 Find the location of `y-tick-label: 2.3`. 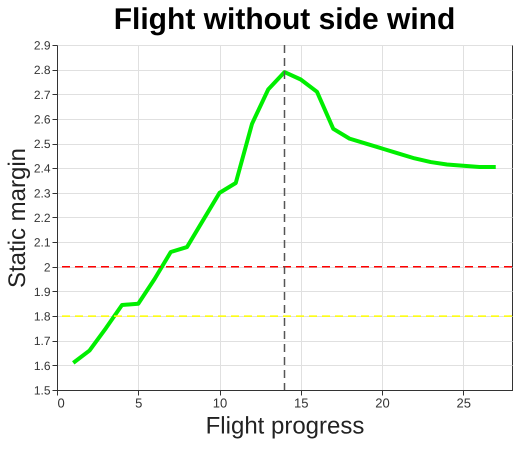

y-tick-label: 2.3 is located at coordinates (42, 193).